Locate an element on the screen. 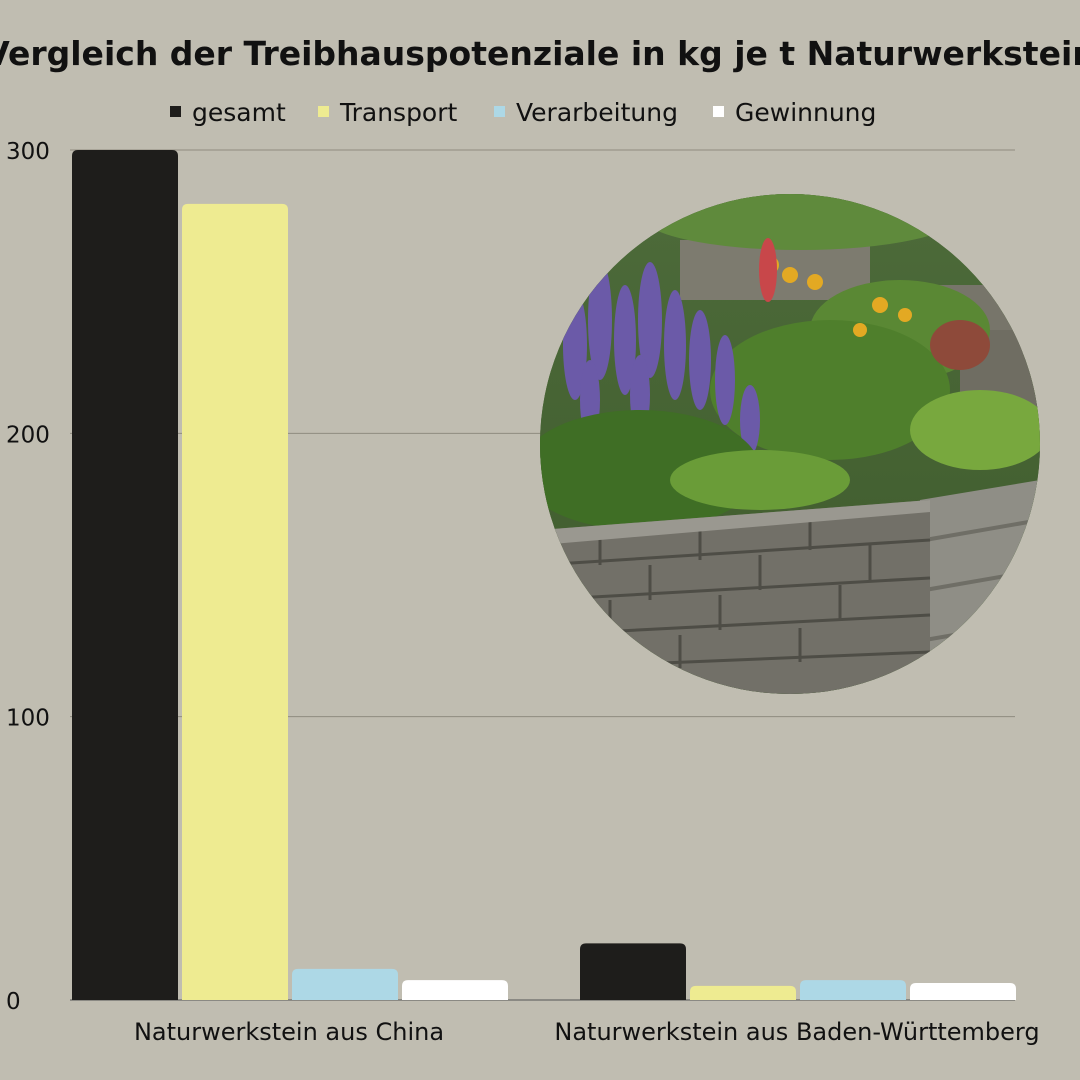 The width and height of the screenshot is (1080, 1080). y-tick-label: 300 is located at coordinates (28, 152).